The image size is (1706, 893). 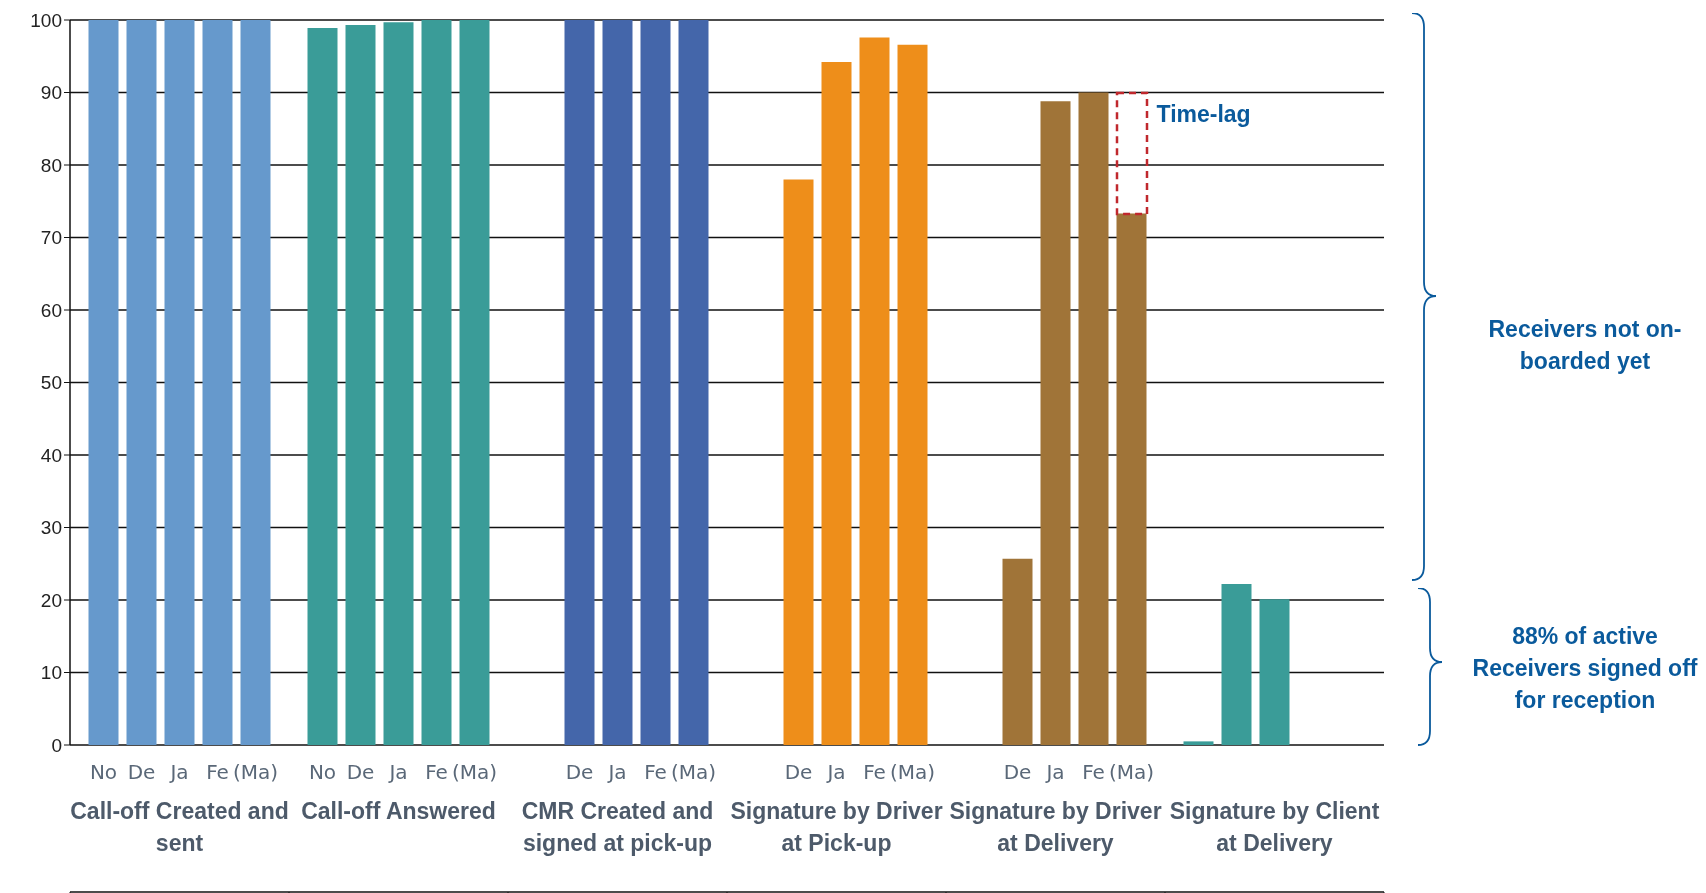 What do you see at coordinates (617, 827) in the screenshot?
I see `text: CMR Created and signed at pick-up` at bounding box center [617, 827].